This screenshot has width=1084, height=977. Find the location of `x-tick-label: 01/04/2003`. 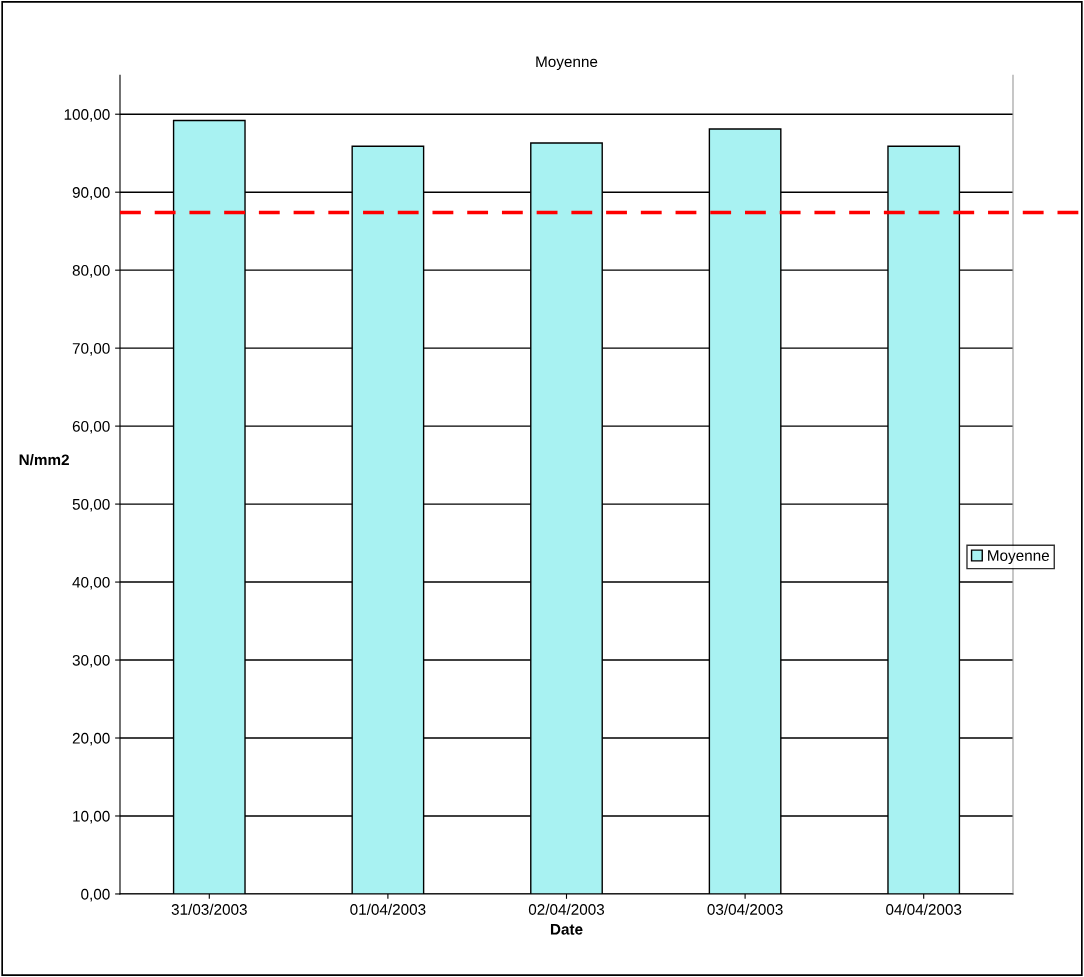

x-tick-label: 01/04/2003 is located at coordinates (388, 909).